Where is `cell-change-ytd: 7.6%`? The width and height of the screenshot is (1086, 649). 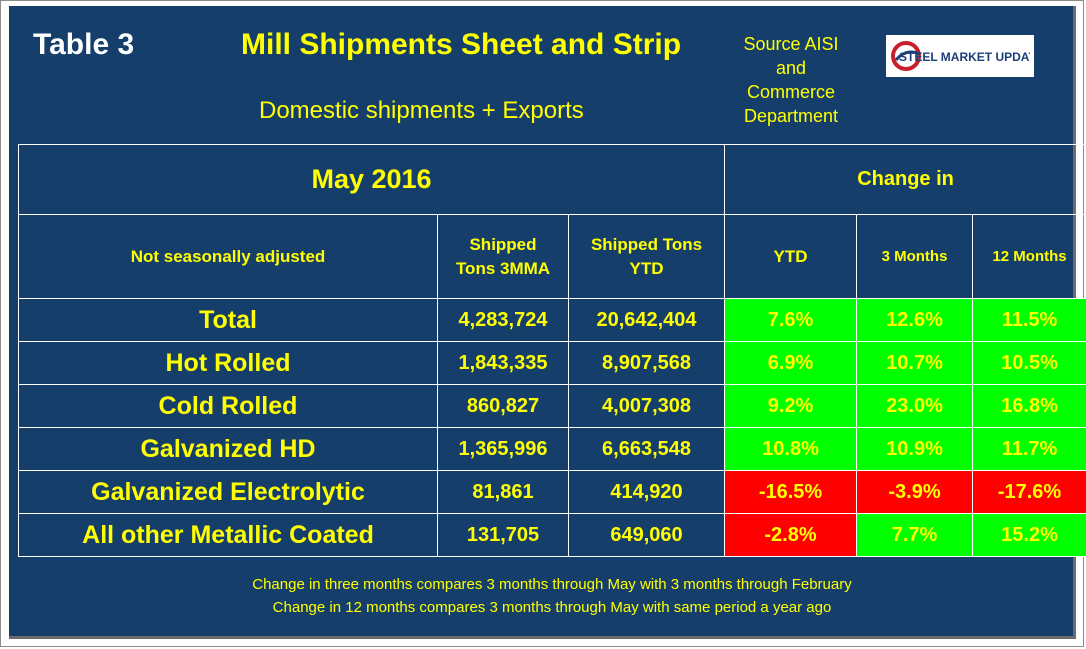 cell-change-ytd: 7.6% is located at coordinates (791, 320).